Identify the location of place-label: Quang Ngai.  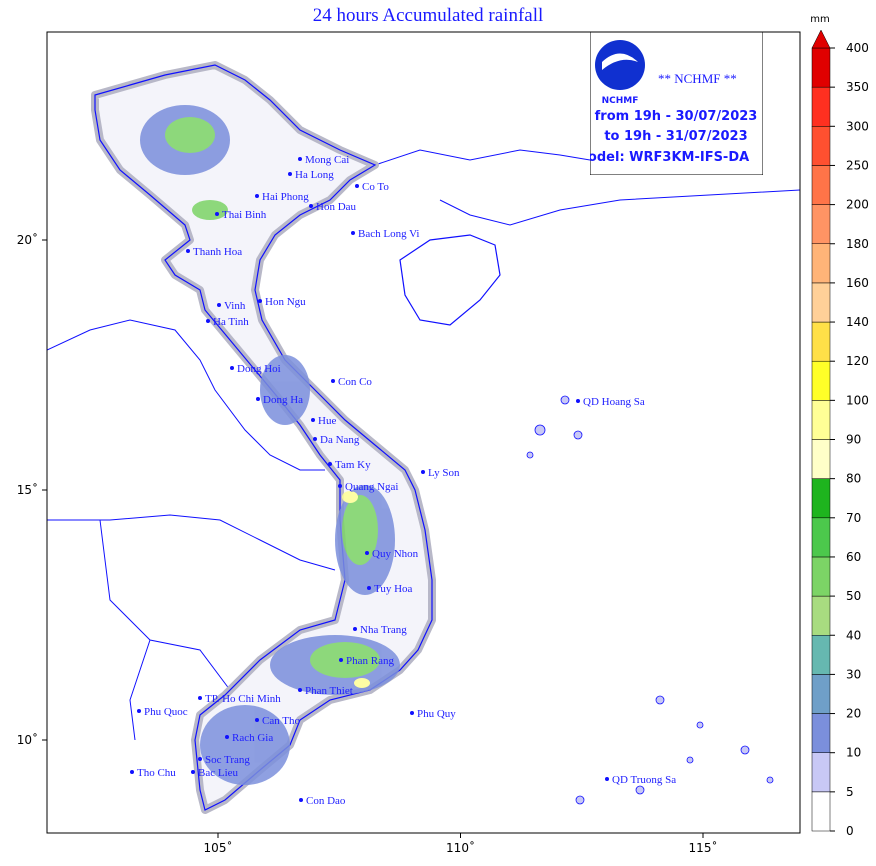
(371, 487).